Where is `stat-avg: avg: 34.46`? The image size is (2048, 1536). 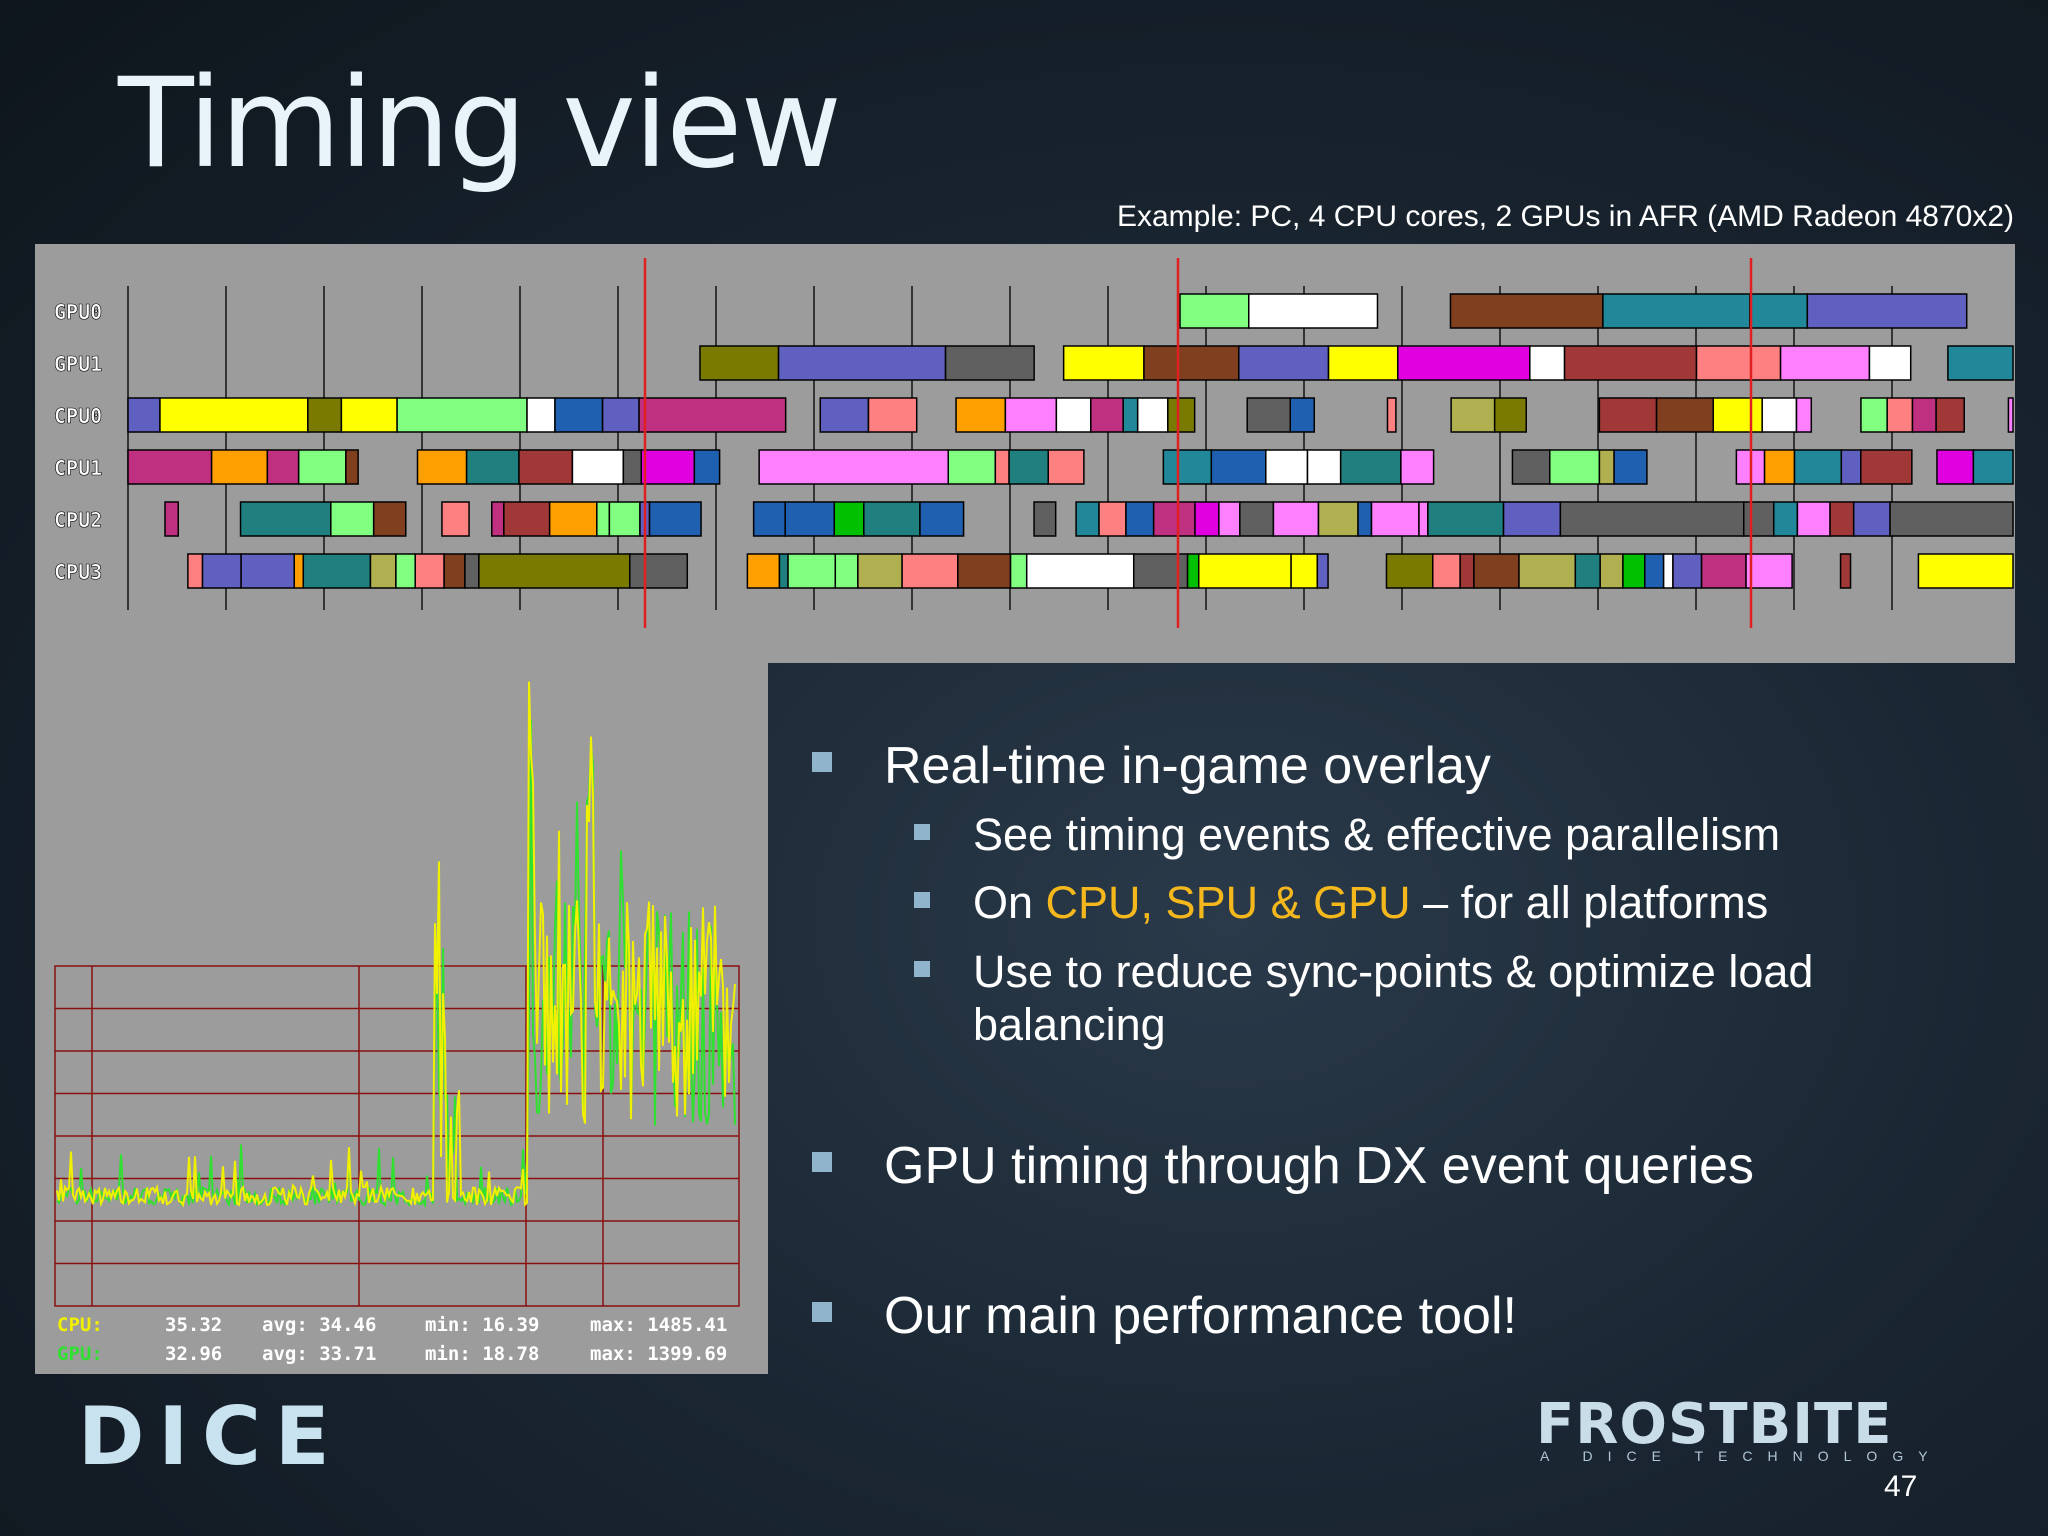 stat-avg: avg: 34.46 is located at coordinates (319, 1325).